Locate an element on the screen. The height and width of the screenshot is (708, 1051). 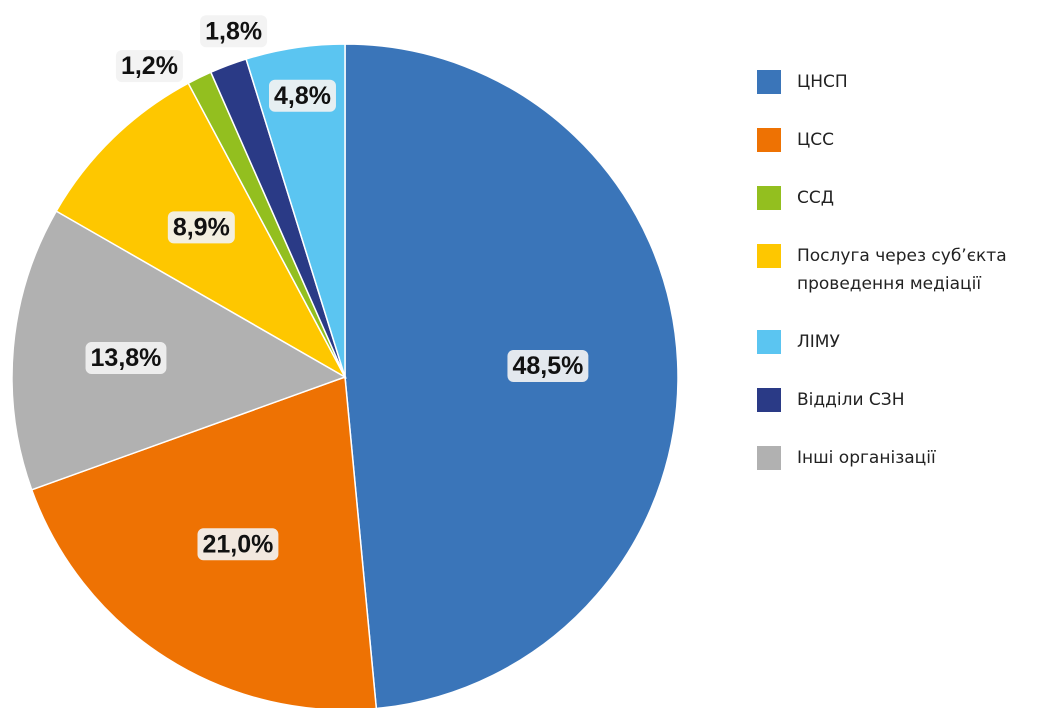
data-label: 1,8% is located at coordinates (234, 31).